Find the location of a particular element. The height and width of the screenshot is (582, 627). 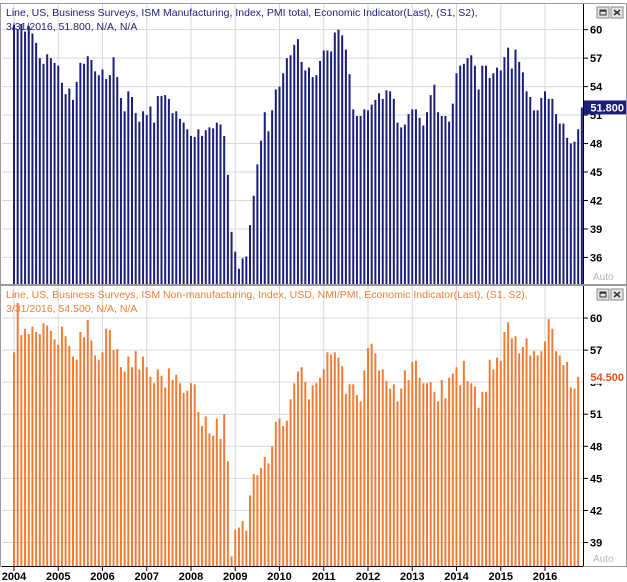

last-value-label: 54.500 is located at coordinates (607, 378).